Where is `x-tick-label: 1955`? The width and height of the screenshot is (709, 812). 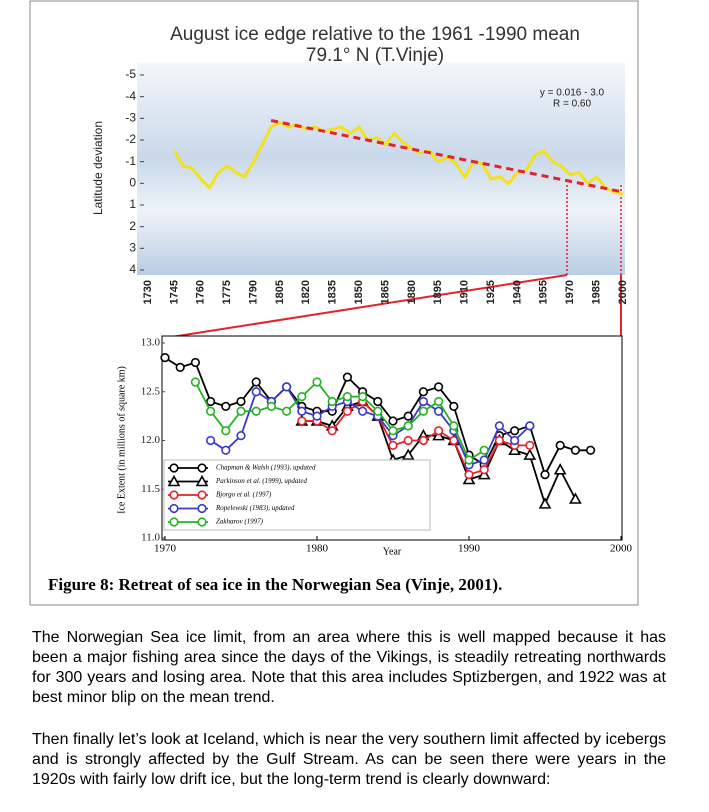
x-tick-label: 1955 is located at coordinates (544, 292).